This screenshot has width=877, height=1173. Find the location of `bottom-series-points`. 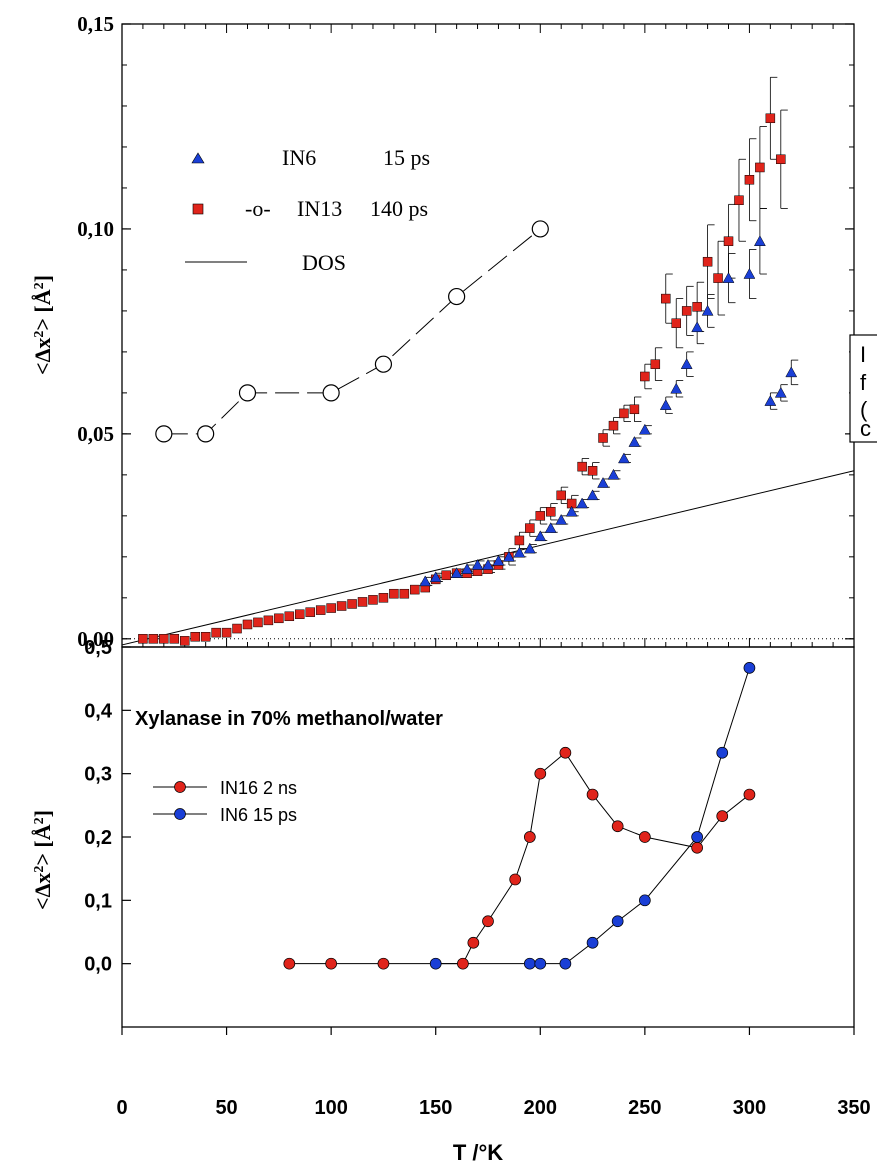

bottom-series-points is located at coordinates (519, 816).